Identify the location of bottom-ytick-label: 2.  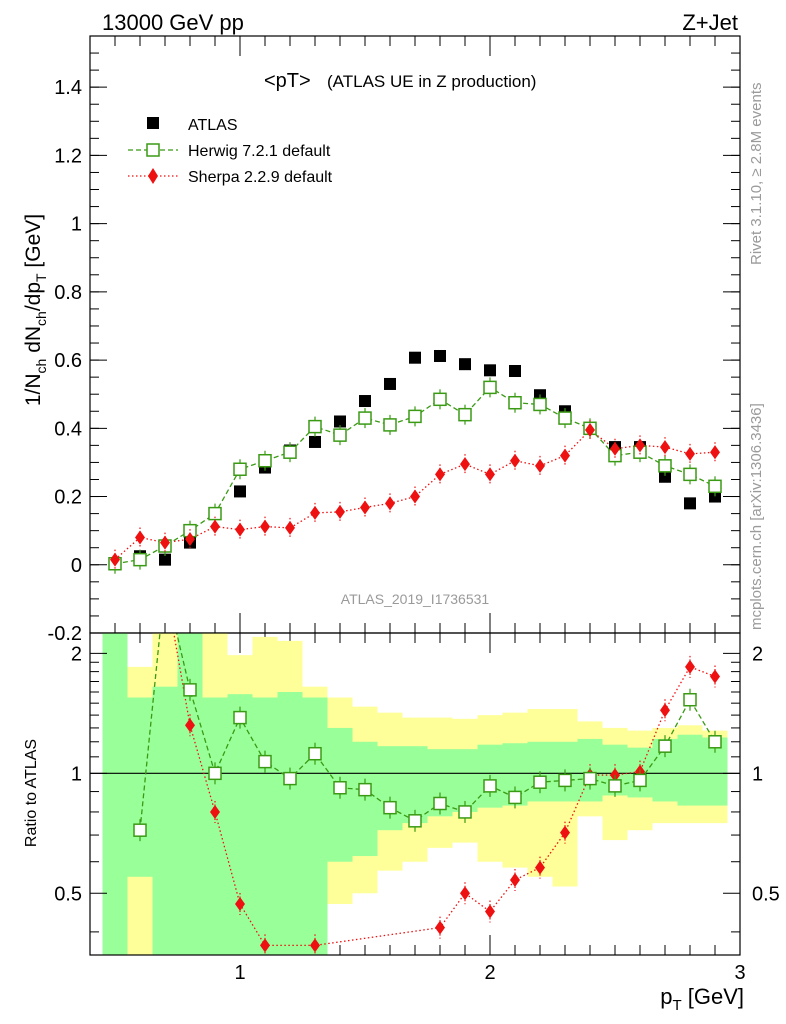
(76, 654).